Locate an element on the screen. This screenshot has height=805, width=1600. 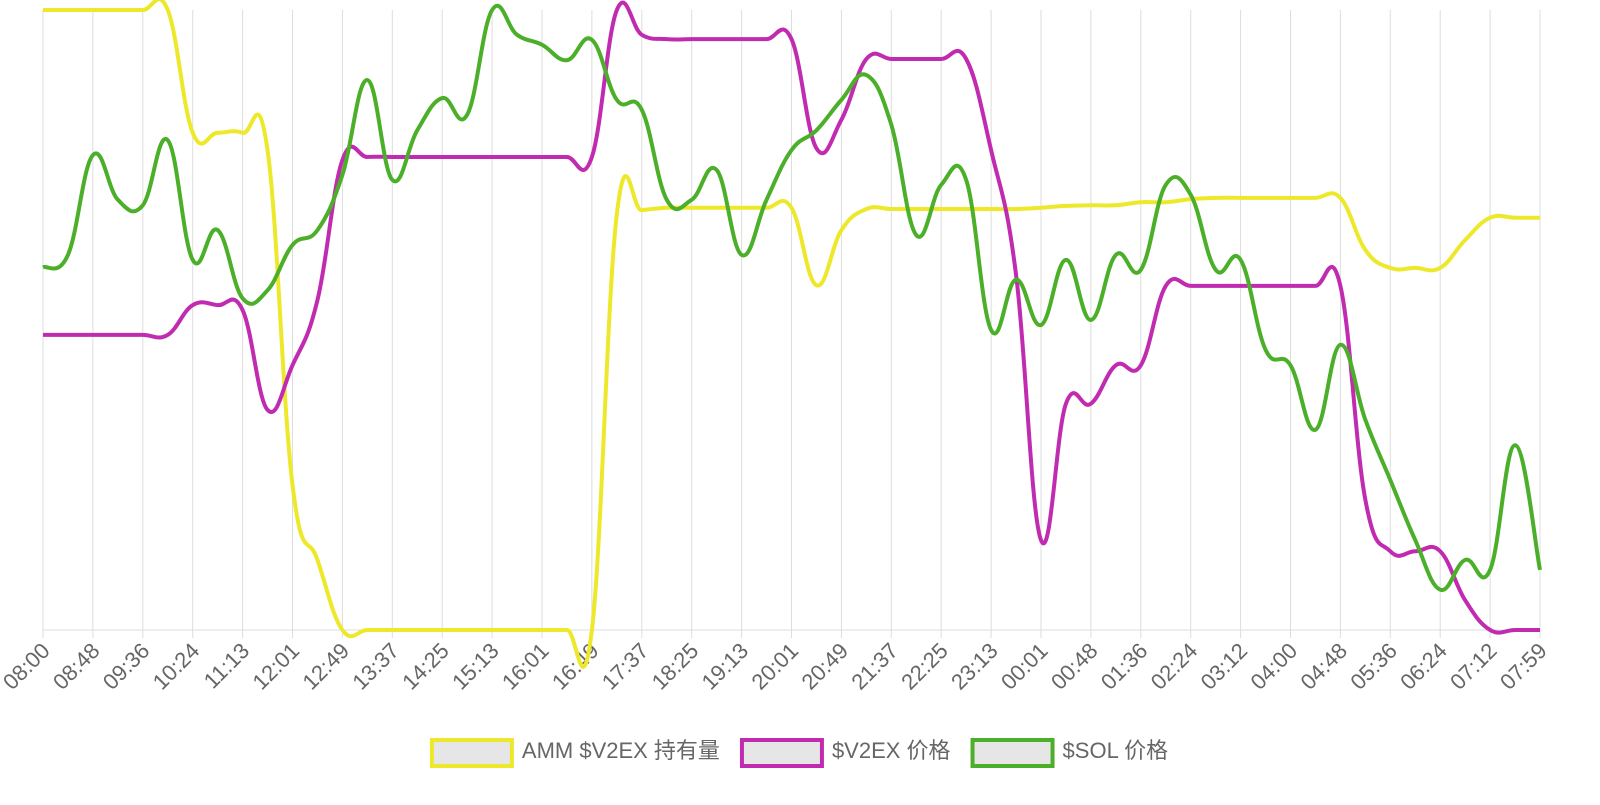
x-tick-label: 01:36 is located at coordinates (1124, 666).